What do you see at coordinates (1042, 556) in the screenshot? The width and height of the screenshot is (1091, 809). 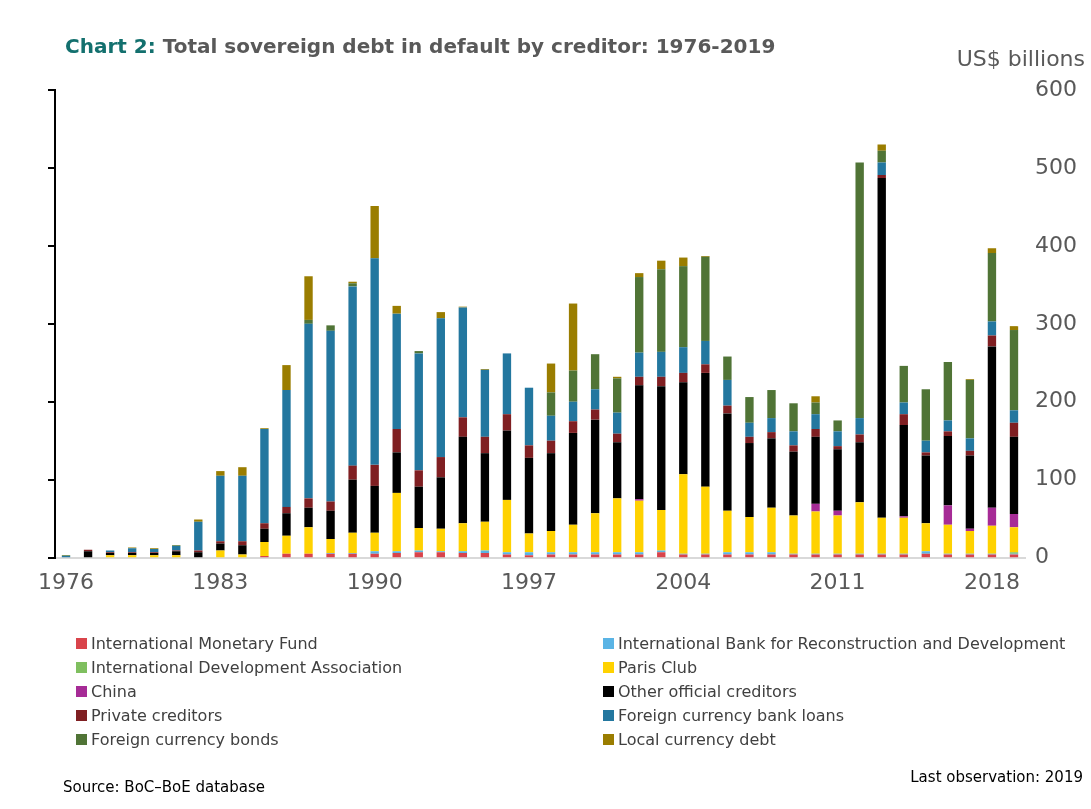 I see `y-tick-label: 0` at bounding box center [1042, 556].